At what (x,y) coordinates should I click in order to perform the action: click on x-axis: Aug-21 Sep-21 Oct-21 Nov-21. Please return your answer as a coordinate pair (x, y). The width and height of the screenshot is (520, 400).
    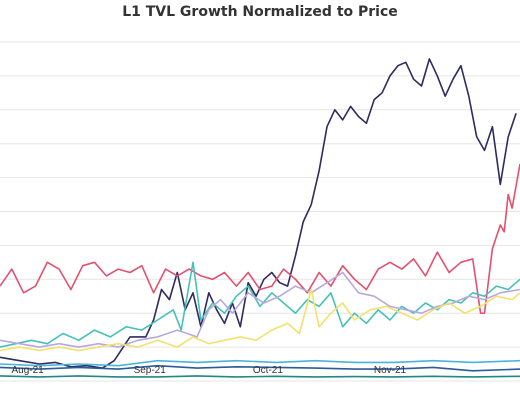
    Looking at the image, I should click on (208, 370).